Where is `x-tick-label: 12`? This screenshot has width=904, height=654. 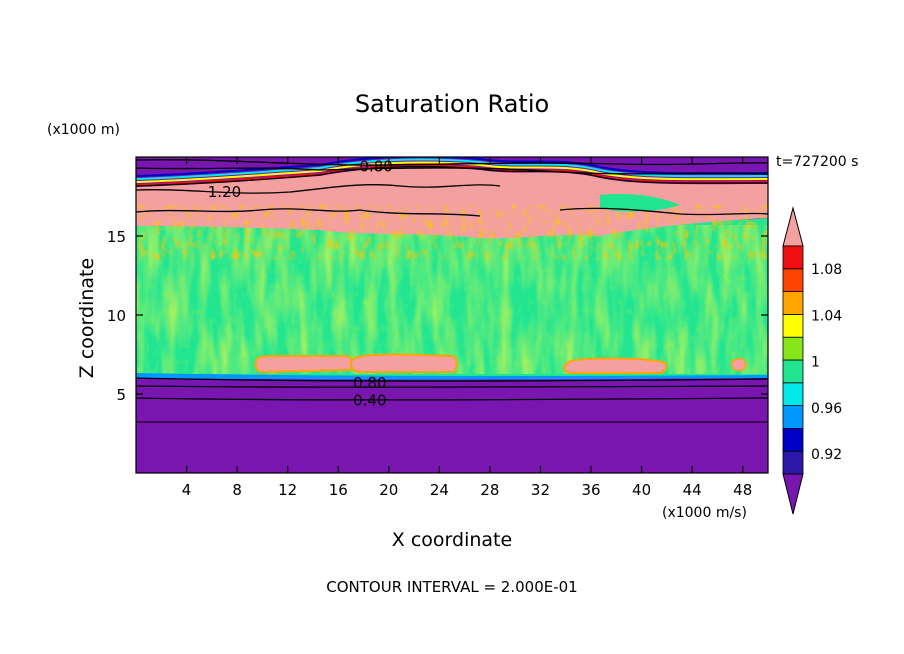 x-tick-label: 12 is located at coordinates (287, 490).